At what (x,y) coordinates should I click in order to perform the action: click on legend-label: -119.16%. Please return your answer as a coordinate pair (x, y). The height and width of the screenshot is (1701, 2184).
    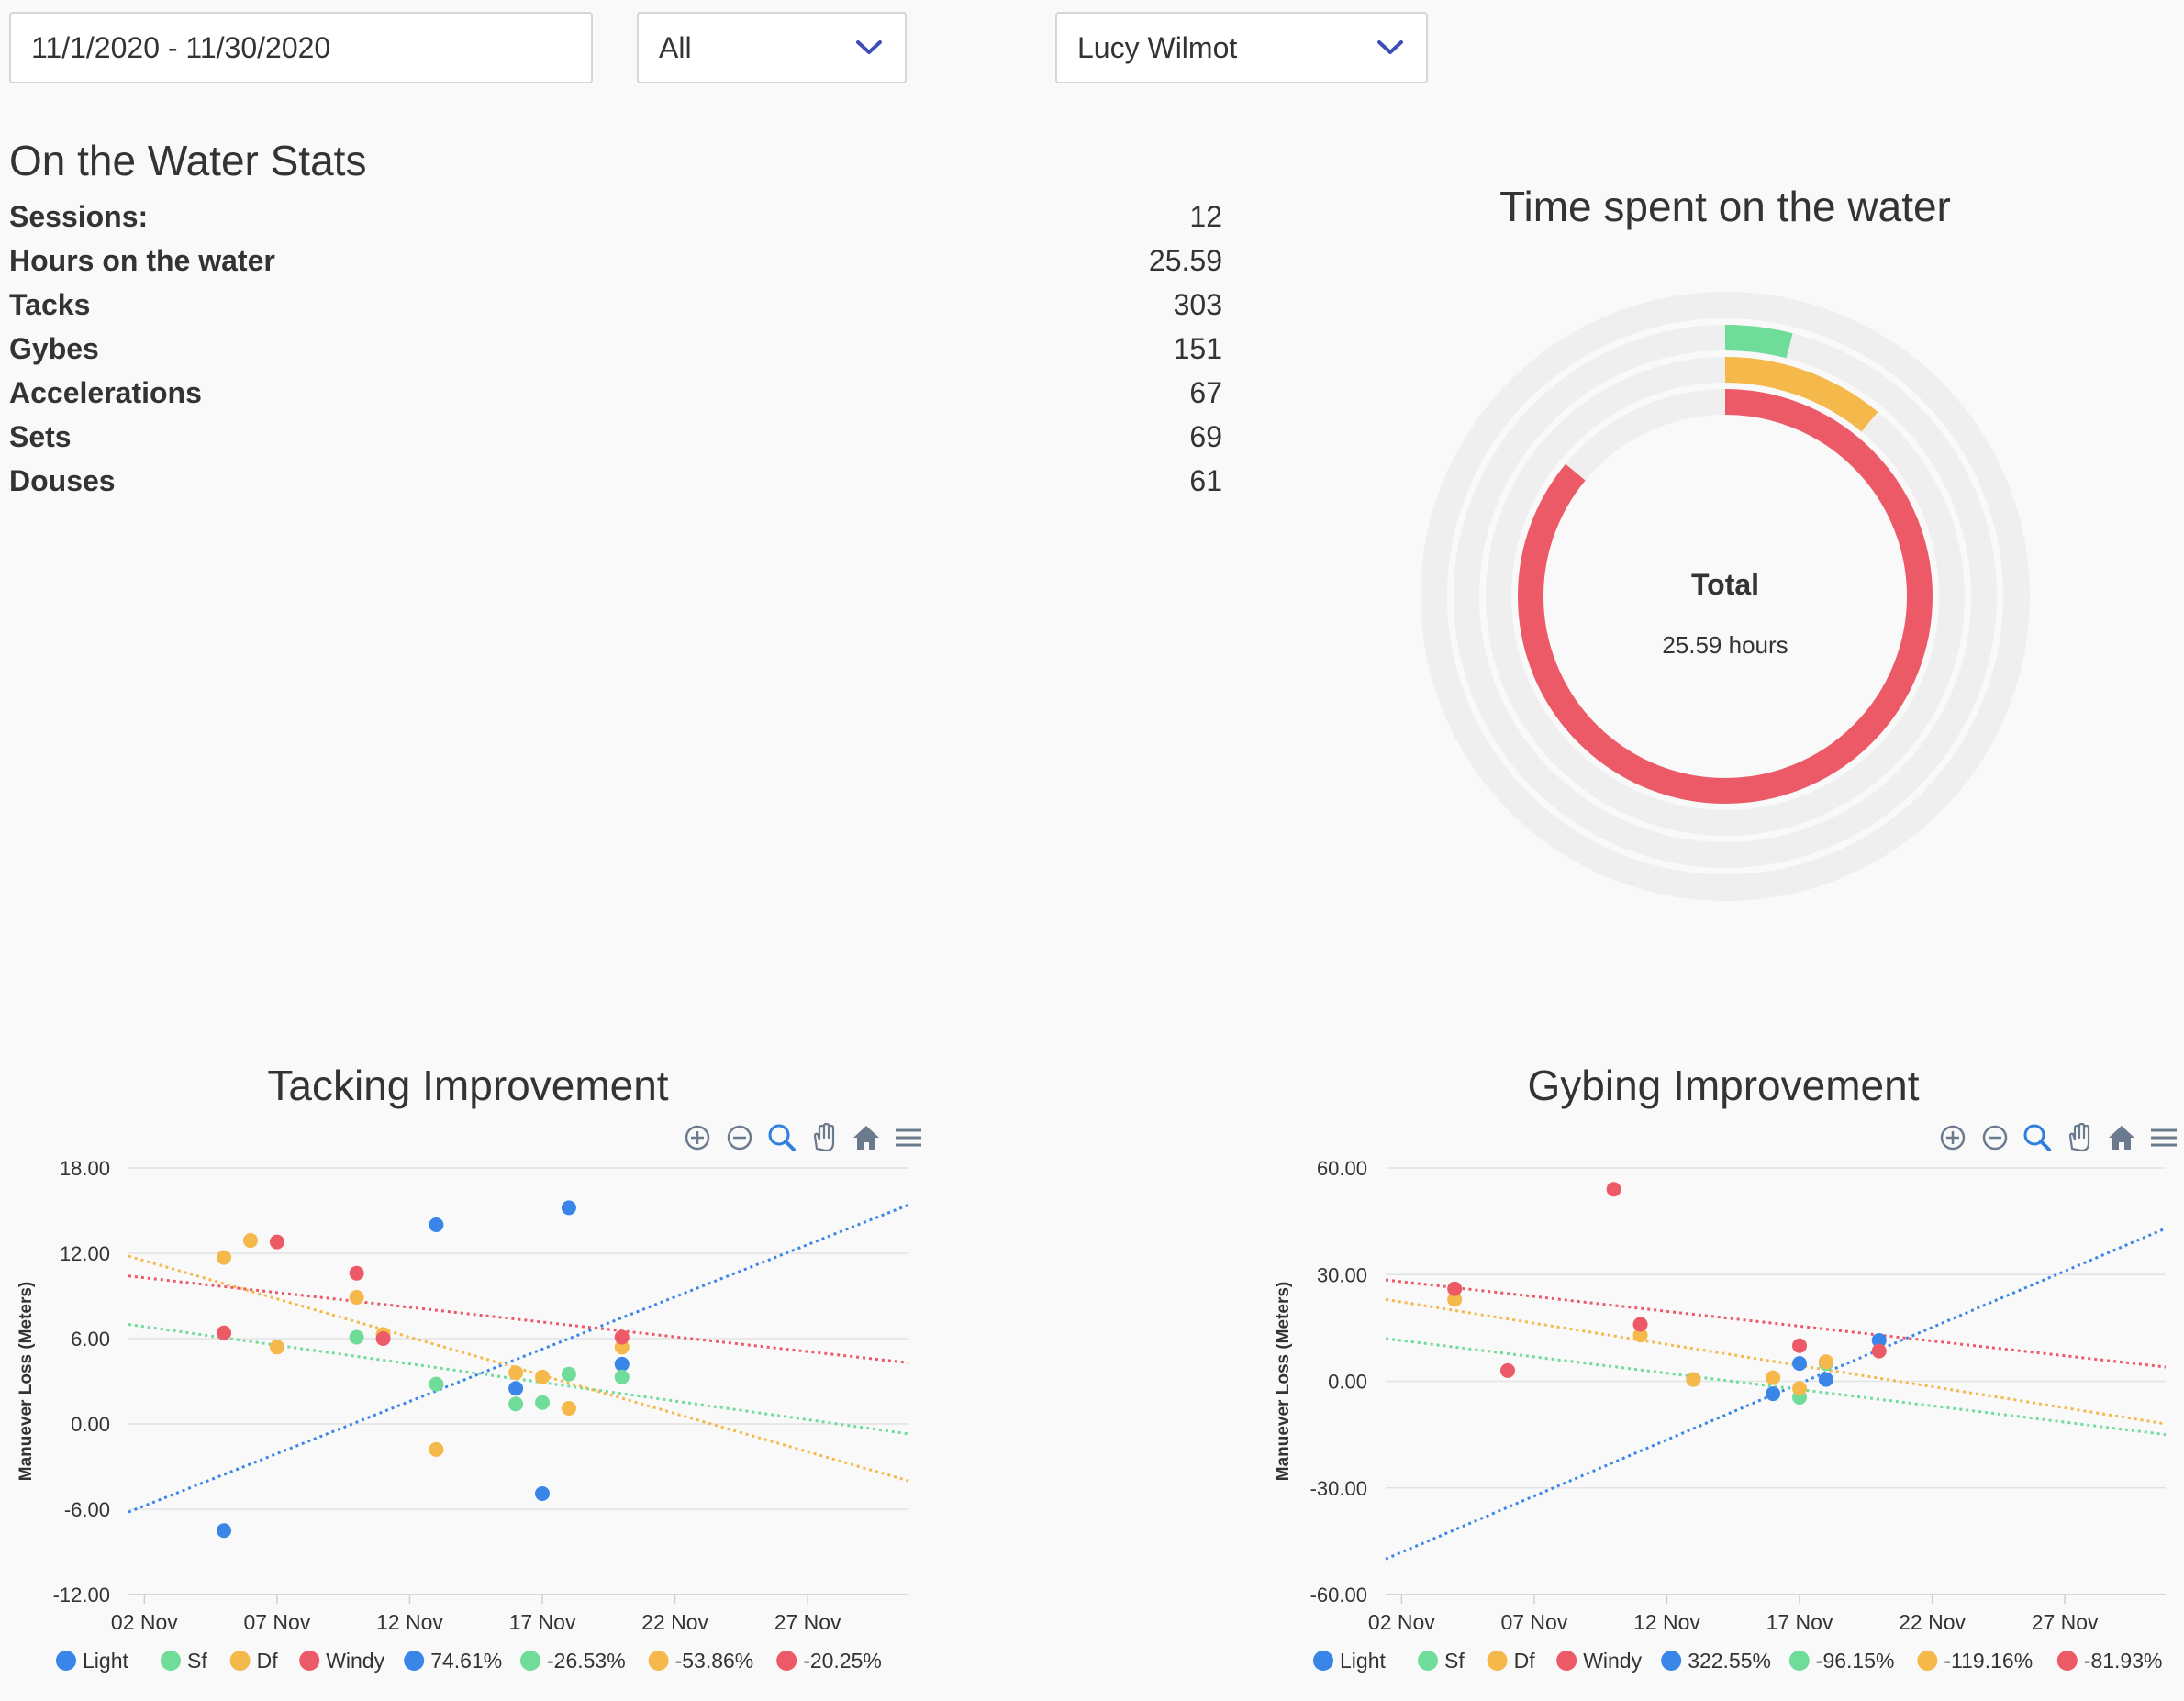
    Looking at the image, I should click on (1988, 1661).